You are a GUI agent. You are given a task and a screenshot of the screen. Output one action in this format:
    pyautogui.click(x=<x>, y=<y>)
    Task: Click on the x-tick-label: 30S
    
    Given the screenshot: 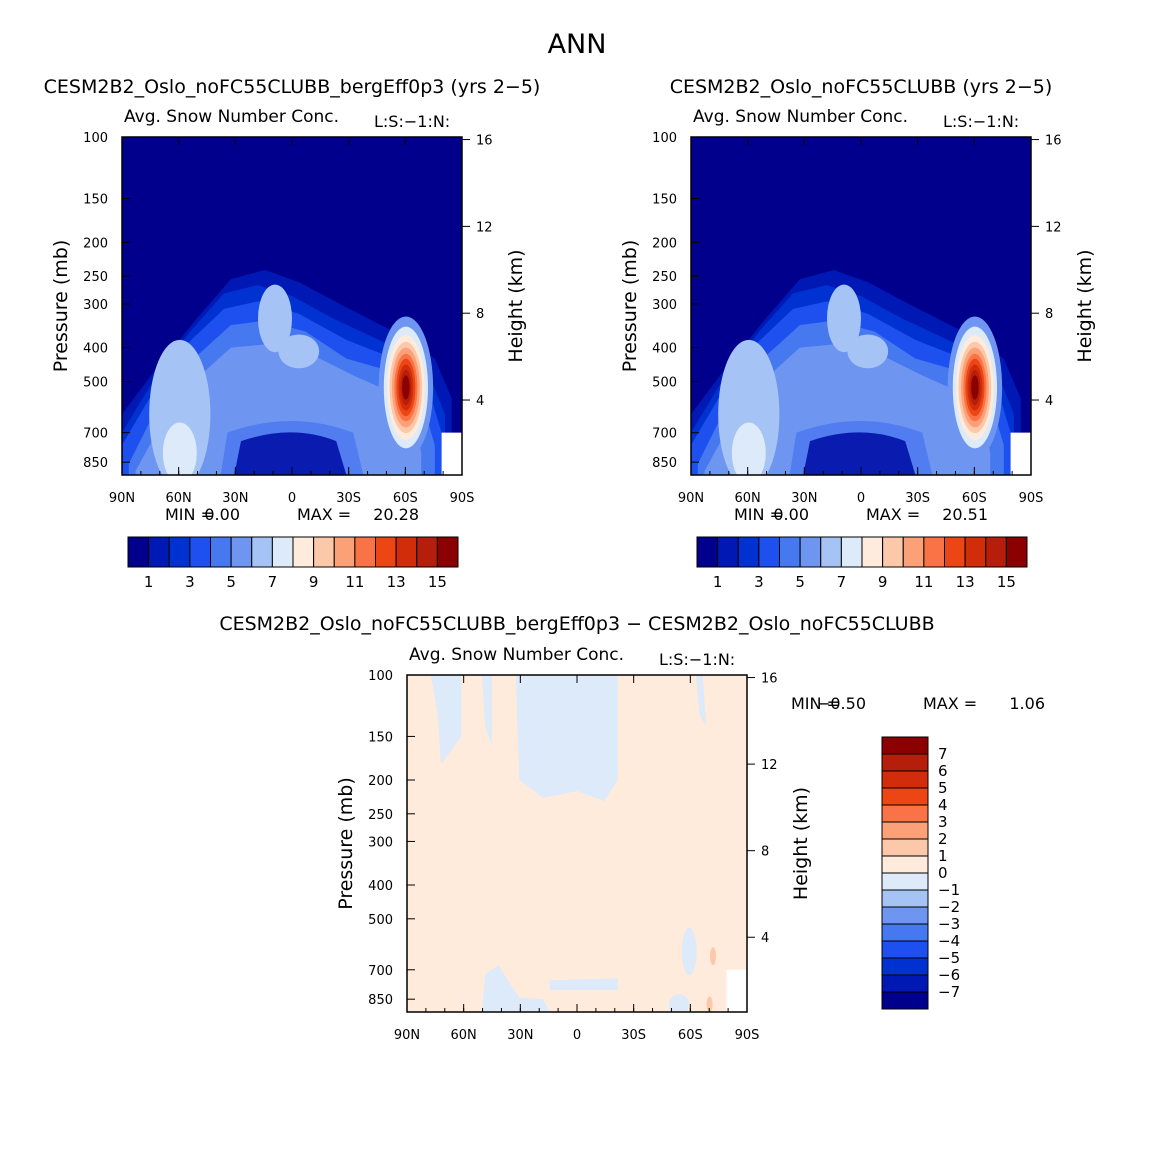 What is the action you would take?
    pyautogui.click(x=633, y=1035)
    